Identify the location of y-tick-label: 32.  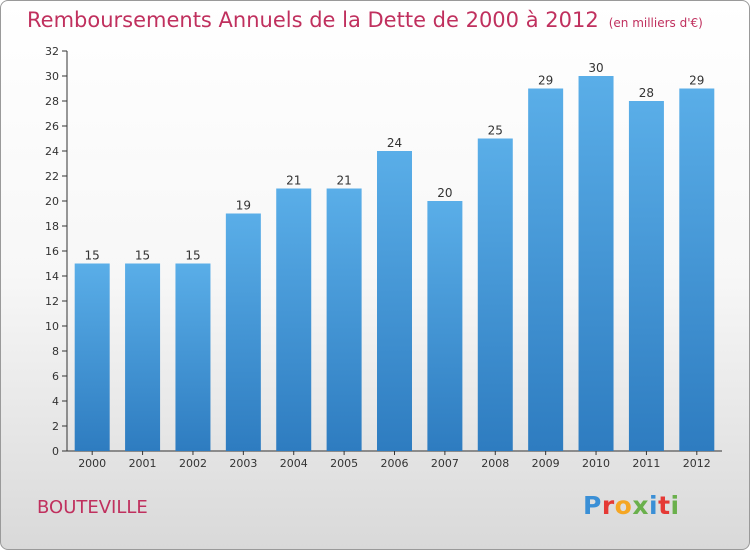
(52, 51).